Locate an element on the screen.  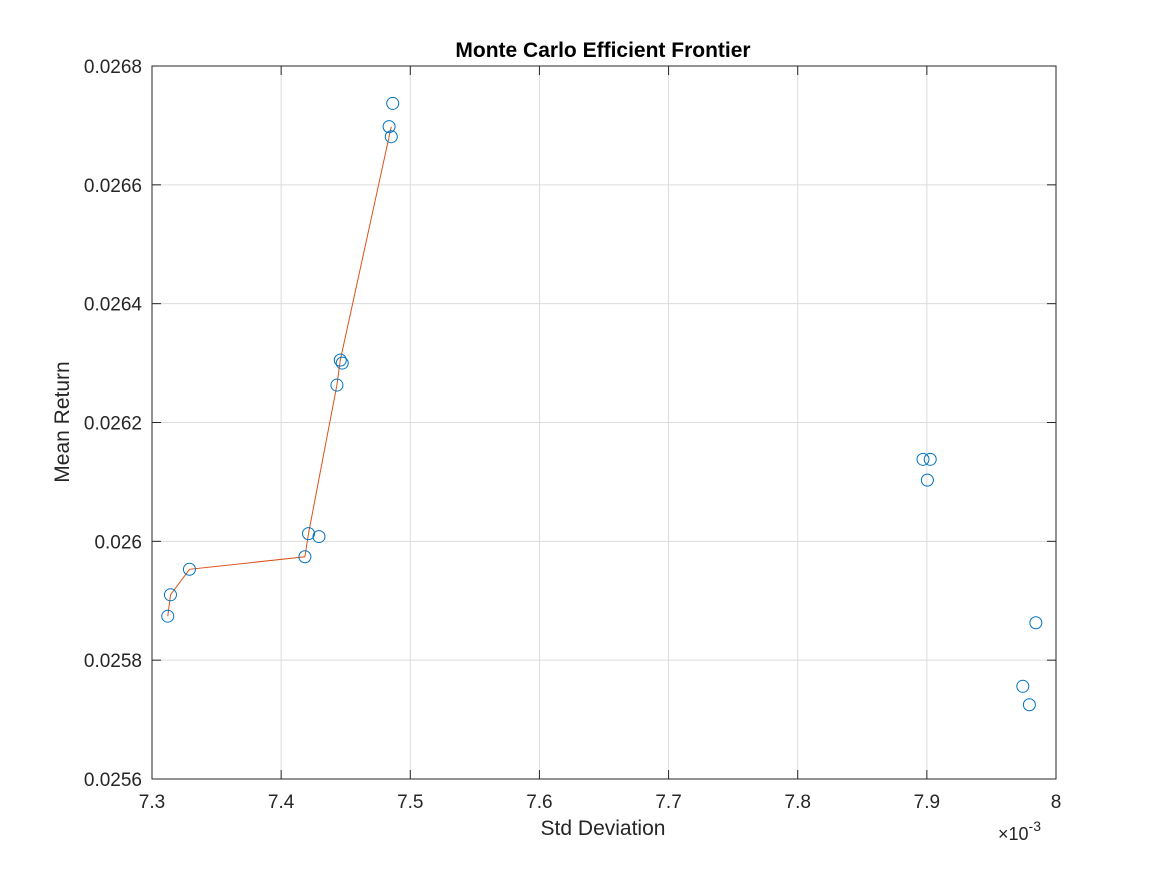
chart-title: Monte Carlo Efficient Frontier is located at coordinates (602, 50).